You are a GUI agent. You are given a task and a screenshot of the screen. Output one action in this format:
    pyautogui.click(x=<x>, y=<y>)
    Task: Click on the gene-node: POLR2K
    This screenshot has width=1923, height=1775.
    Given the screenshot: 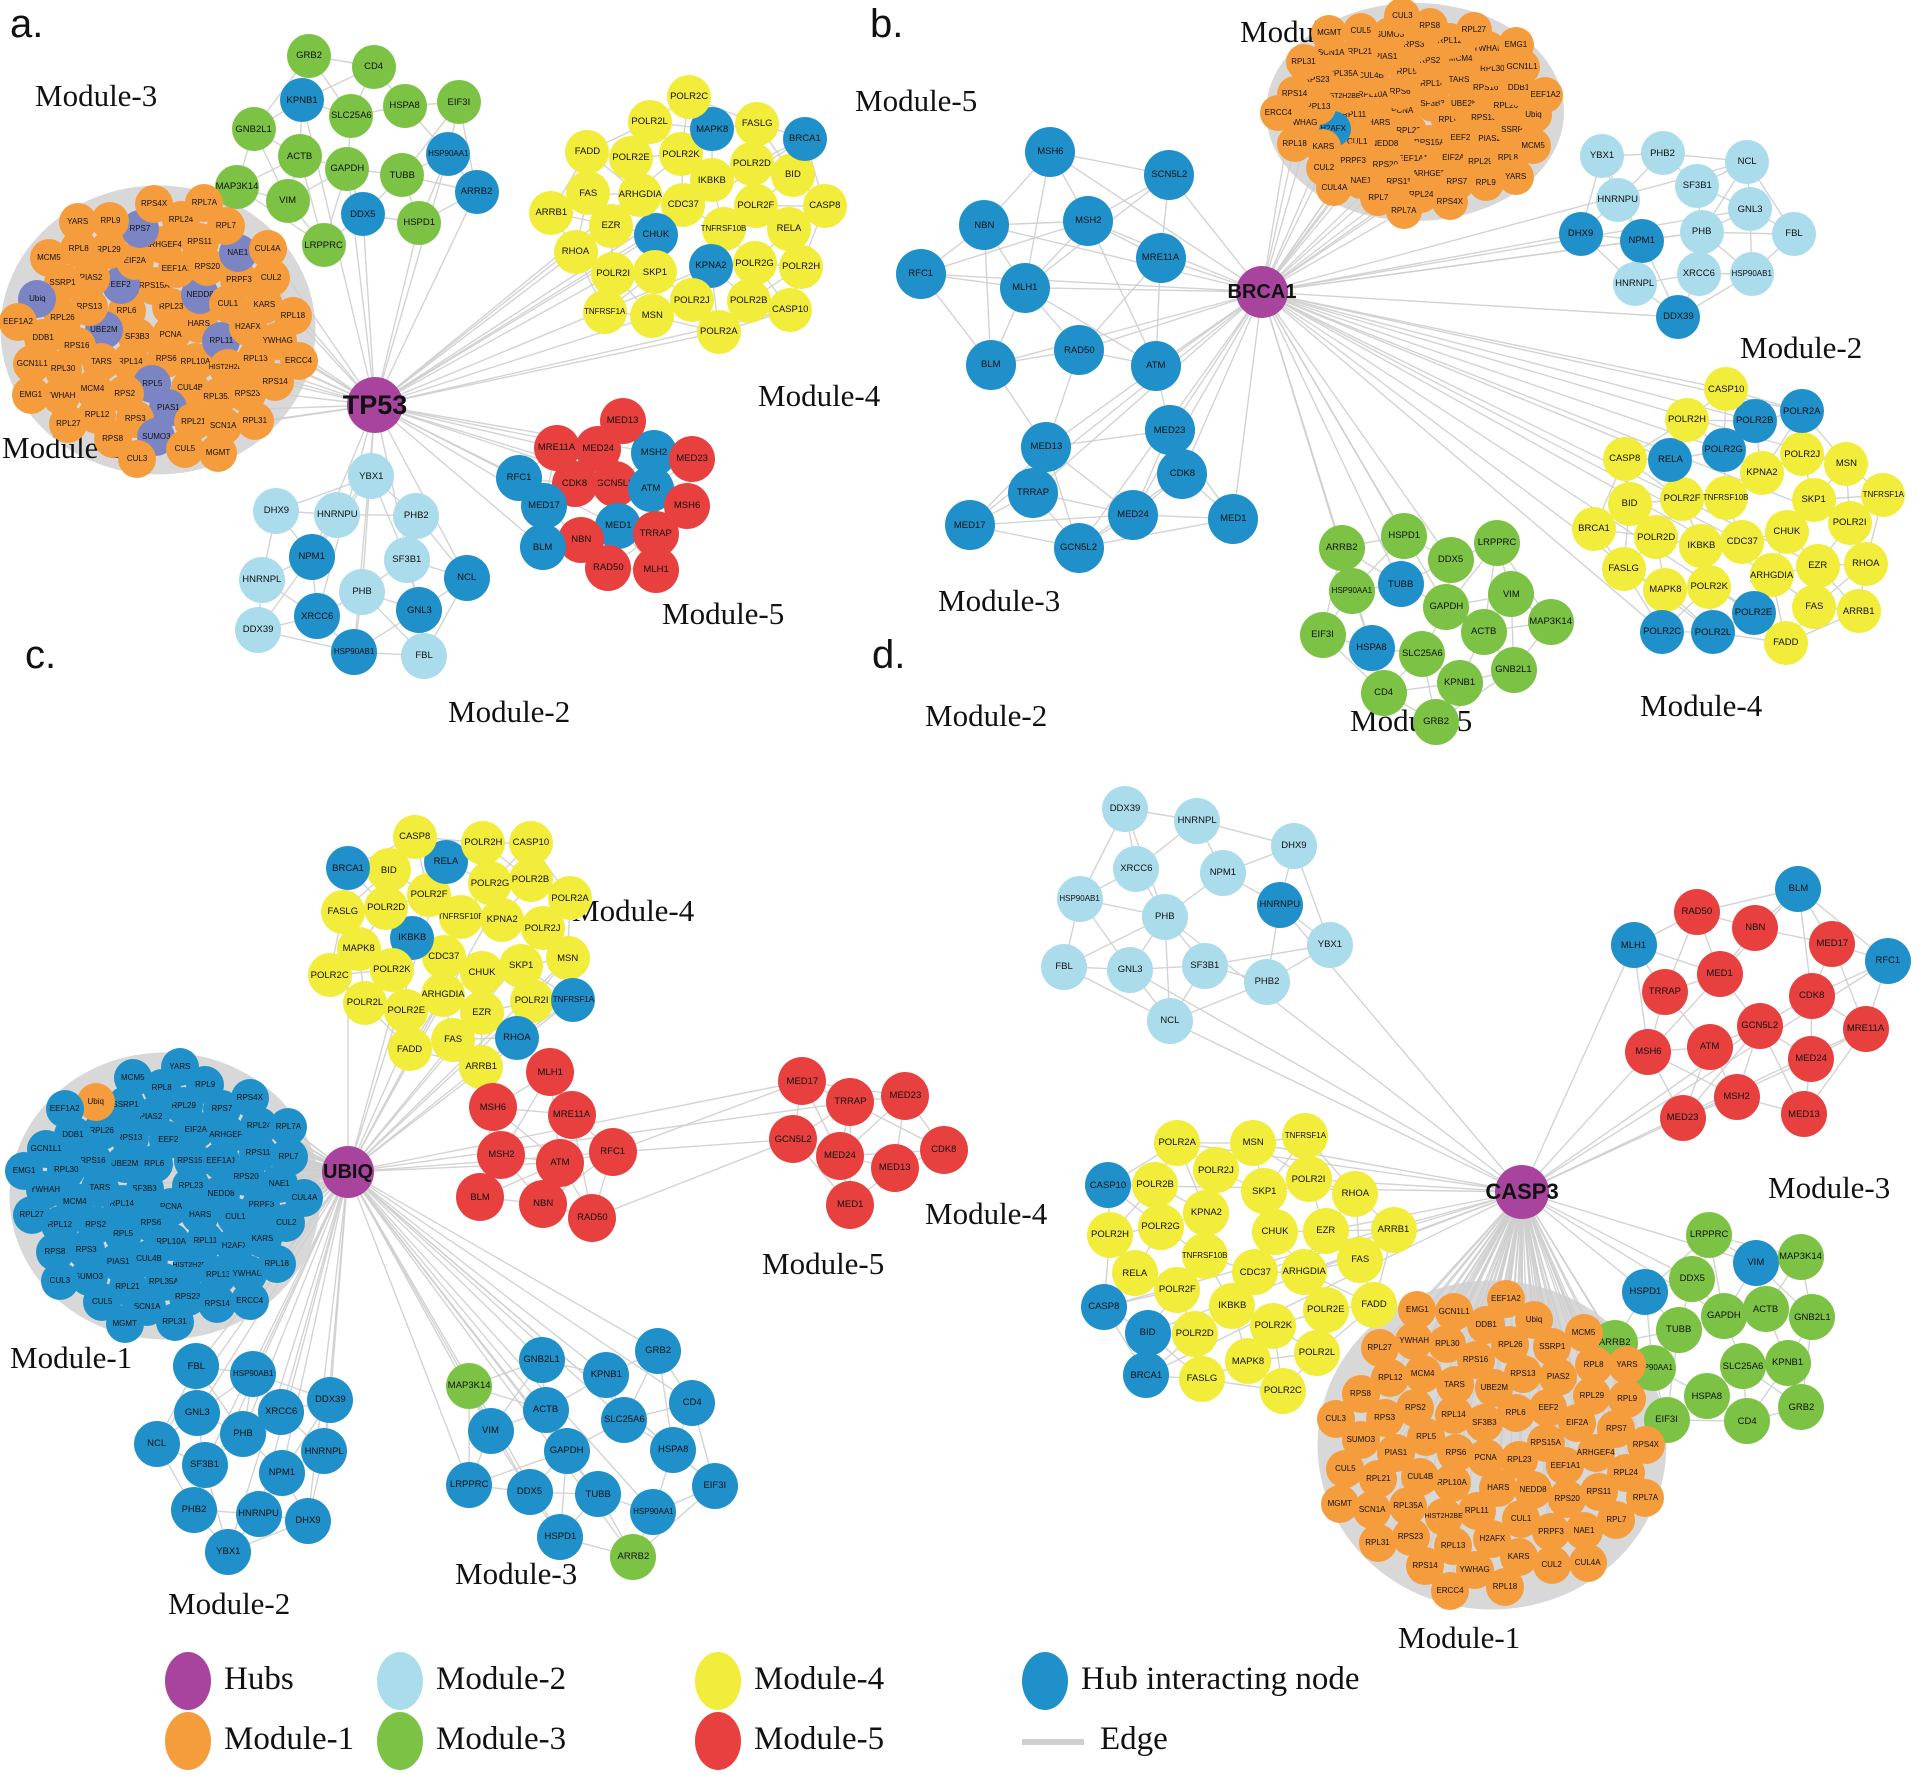 What is the action you would take?
    pyautogui.click(x=1709, y=586)
    